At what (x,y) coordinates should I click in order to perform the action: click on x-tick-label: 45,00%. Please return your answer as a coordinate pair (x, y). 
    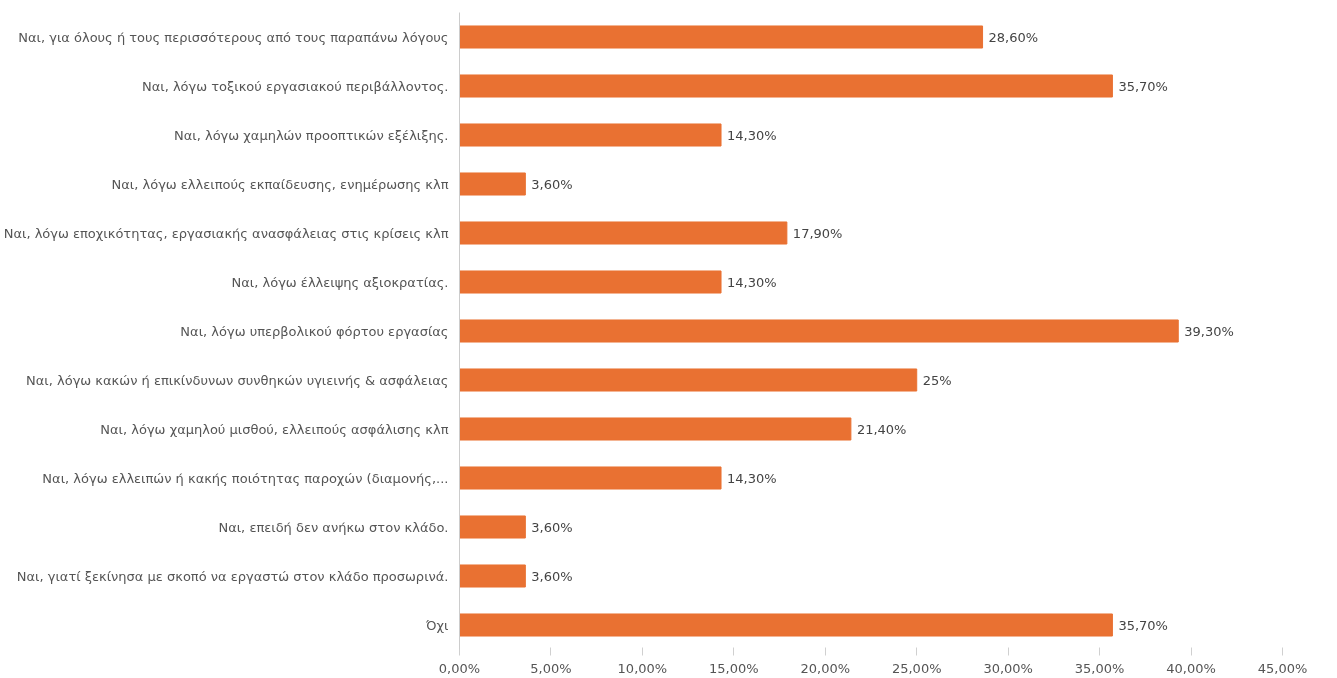
    Looking at the image, I should click on (1282, 668).